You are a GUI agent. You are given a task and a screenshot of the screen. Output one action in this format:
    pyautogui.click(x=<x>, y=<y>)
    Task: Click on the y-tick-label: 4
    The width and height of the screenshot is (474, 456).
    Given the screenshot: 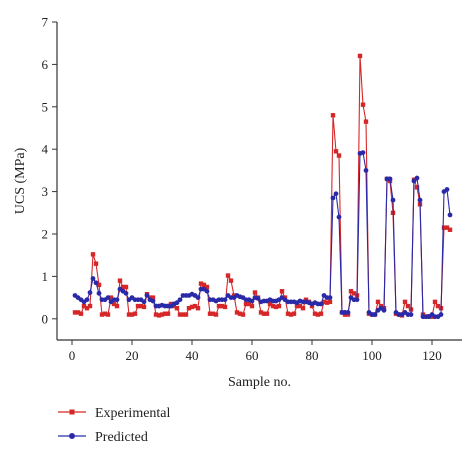 What is the action you would take?
    pyautogui.click(x=45, y=149)
    